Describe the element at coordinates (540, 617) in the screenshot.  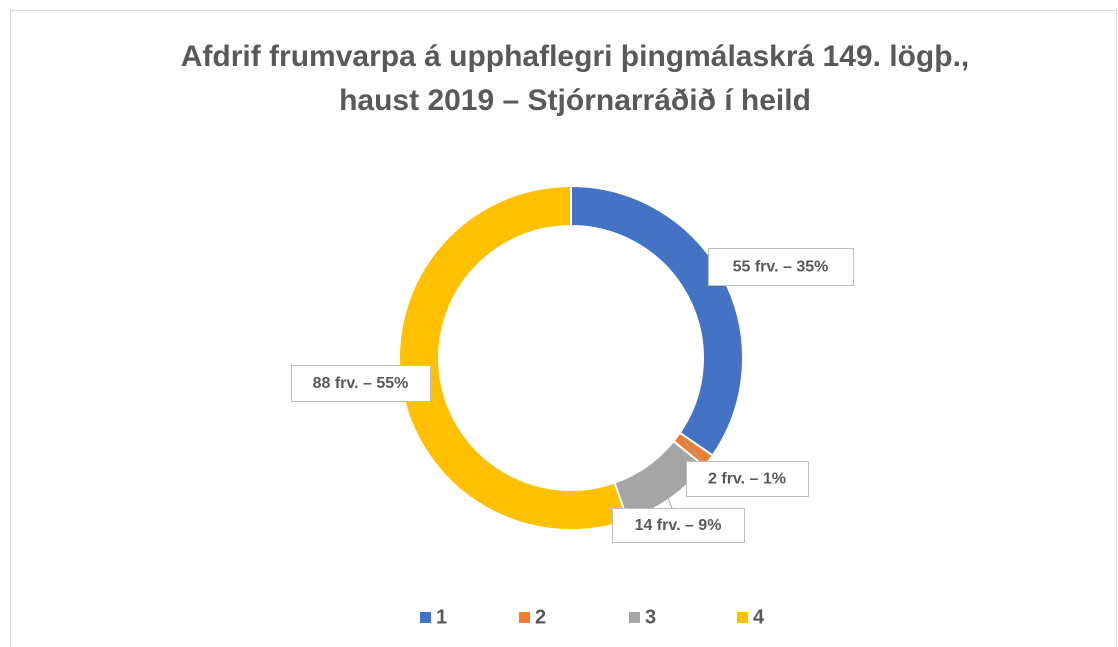
I see `legend-label: 2` at that location.